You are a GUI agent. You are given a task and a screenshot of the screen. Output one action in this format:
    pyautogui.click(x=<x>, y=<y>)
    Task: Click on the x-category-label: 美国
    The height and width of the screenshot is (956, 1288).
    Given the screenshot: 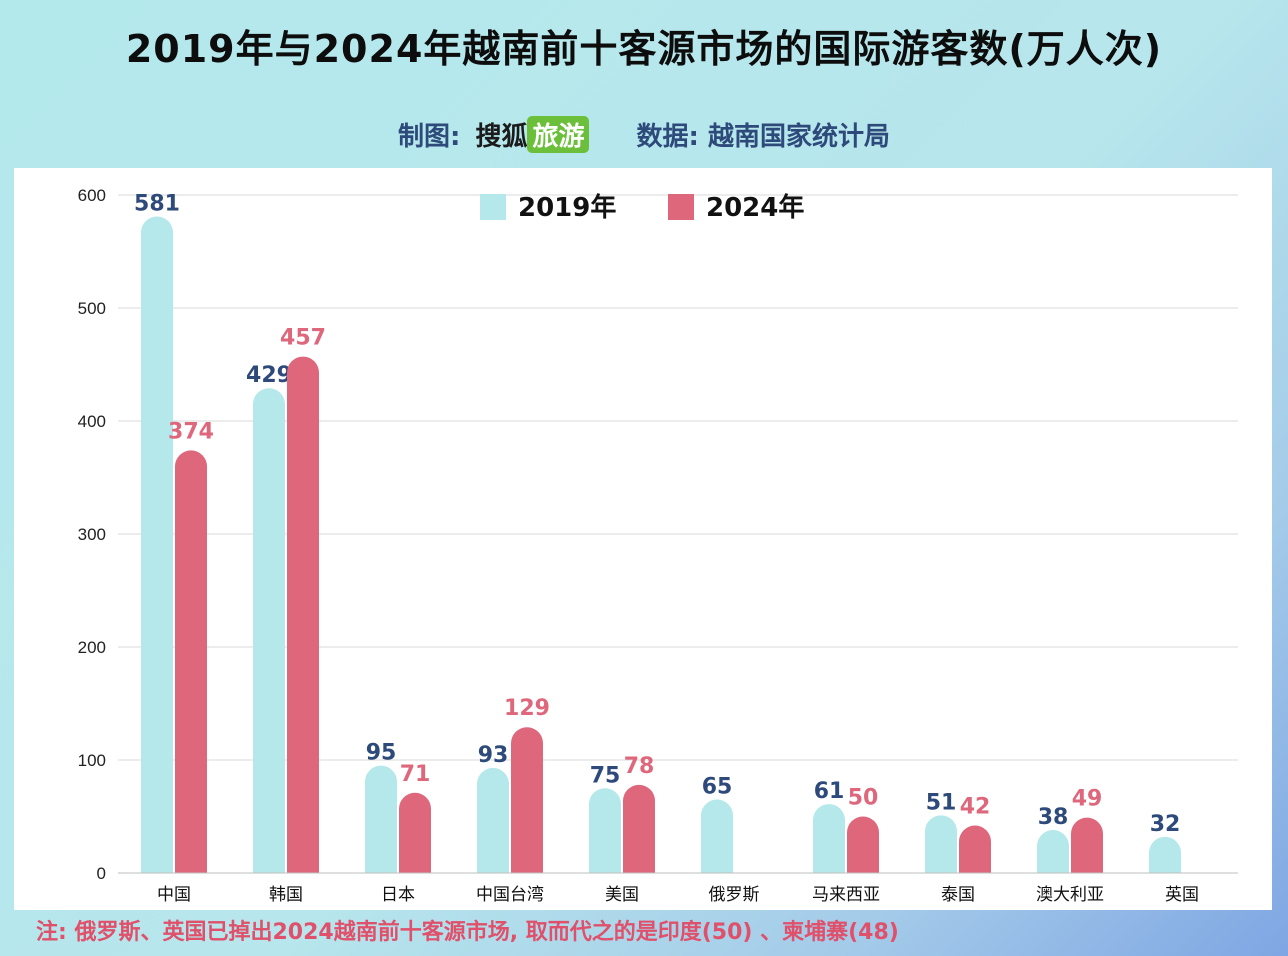 What is the action you would take?
    pyautogui.click(x=622, y=895)
    